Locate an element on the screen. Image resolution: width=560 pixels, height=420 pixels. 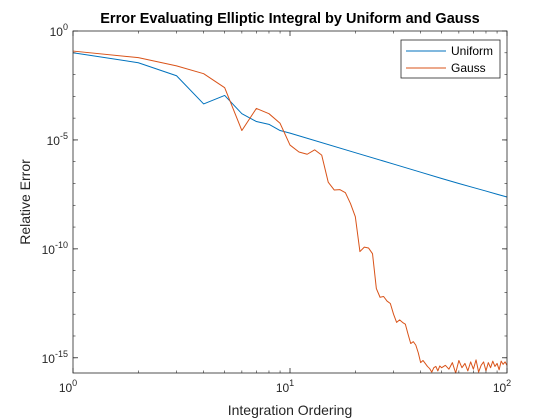
y-tick-label: 10⁻¹⁰ is located at coordinates (55, 248).